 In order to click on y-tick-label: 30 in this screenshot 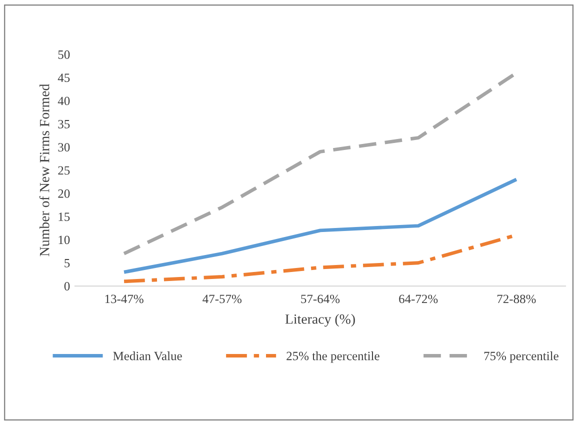, I will do `click(64, 147)`.